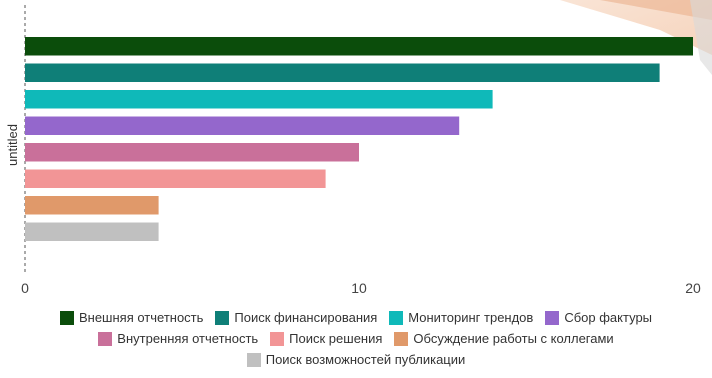 The width and height of the screenshot is (712, 378). What do you see at coordinates (188, 338) in the screenshot?
I see `legend-label: Внутренняя отчетность` at bounding box center [188, 338].